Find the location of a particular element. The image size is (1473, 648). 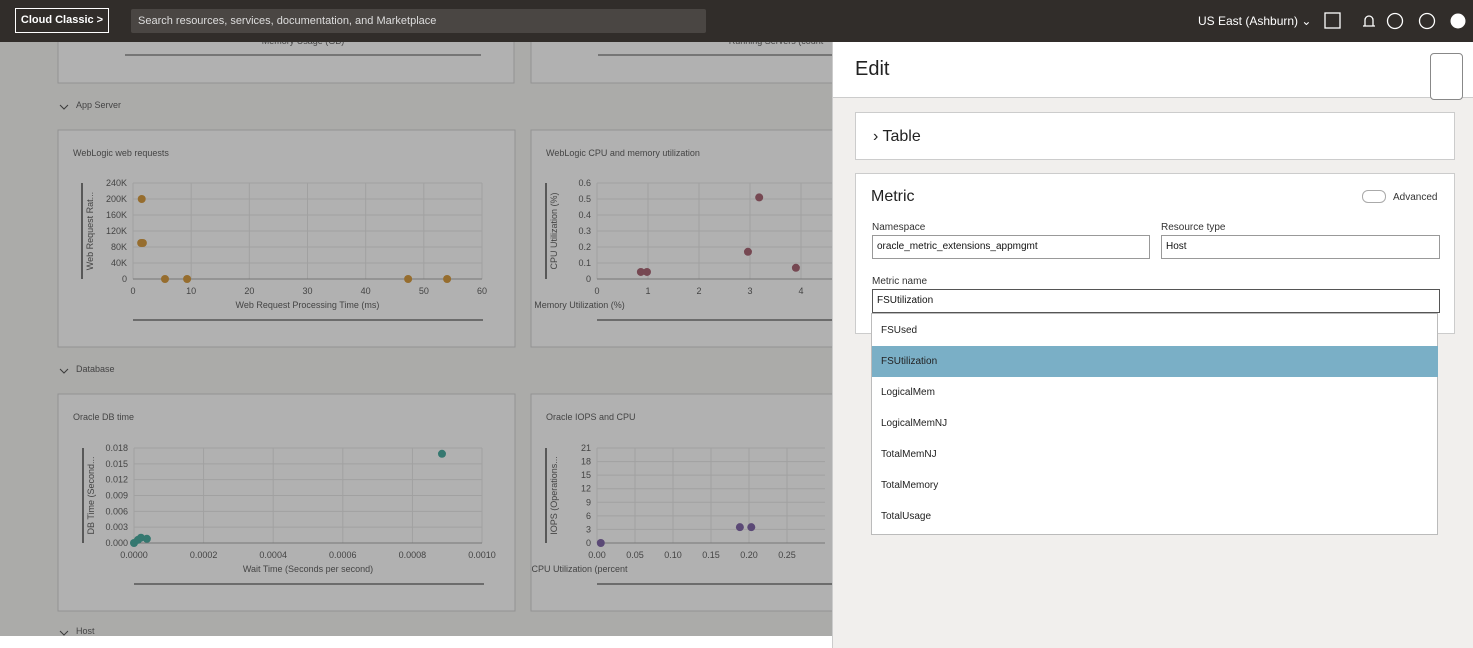

y-tick-label: 0.4 is located at coordinates (584, 215).